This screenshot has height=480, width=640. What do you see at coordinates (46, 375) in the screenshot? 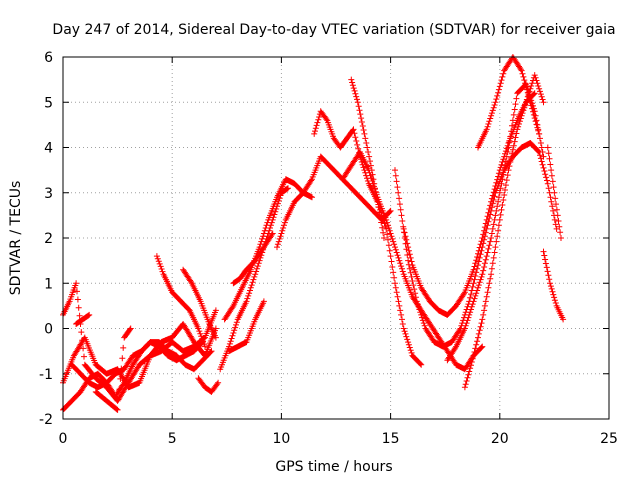
I see `y-tick-label: -1` at bounding box center [46, 375].